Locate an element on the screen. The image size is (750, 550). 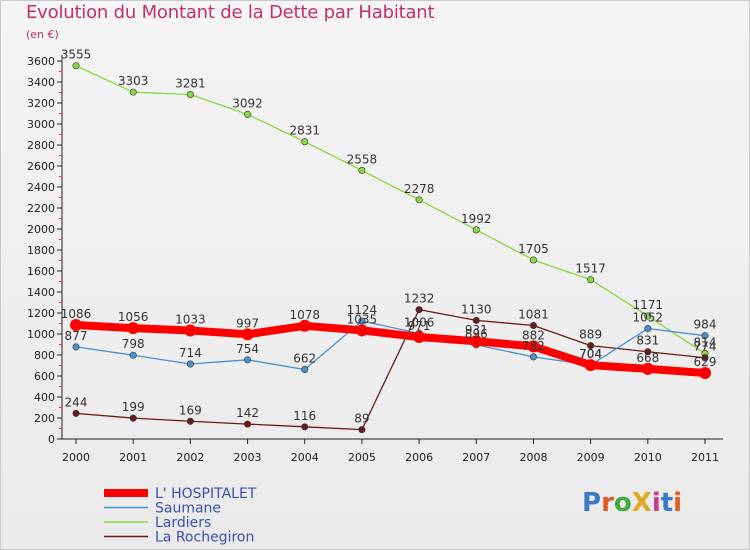
data-label: 1171 is located at coordinates (648, 305).